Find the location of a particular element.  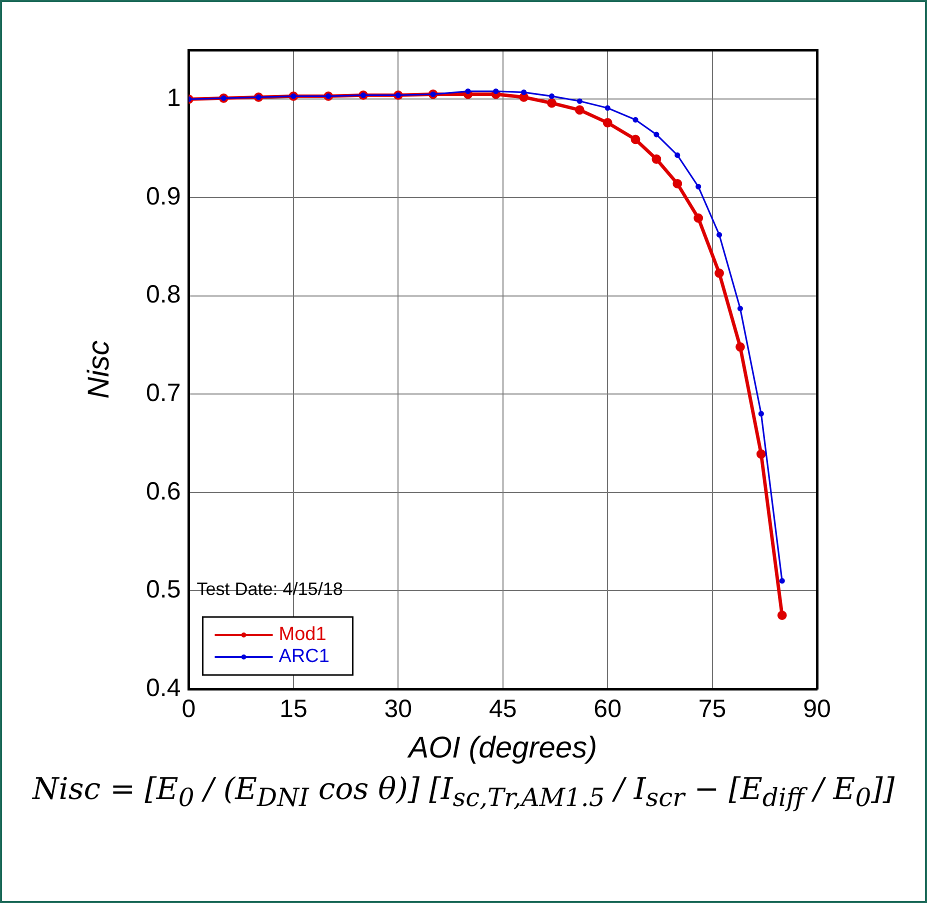

y-axis-title: Nisc is located at coordinates (99, 369).